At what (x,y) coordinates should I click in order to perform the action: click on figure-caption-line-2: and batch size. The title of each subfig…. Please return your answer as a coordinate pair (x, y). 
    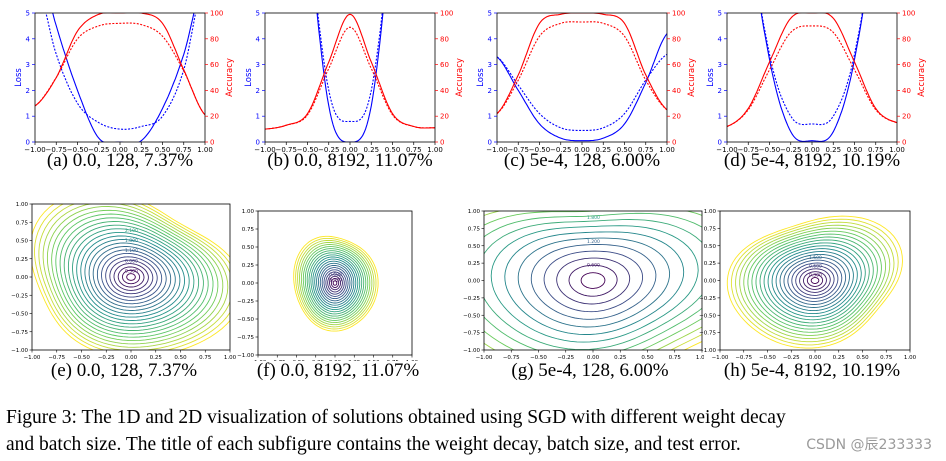
    Looking at the image, I should click on (373, 444).